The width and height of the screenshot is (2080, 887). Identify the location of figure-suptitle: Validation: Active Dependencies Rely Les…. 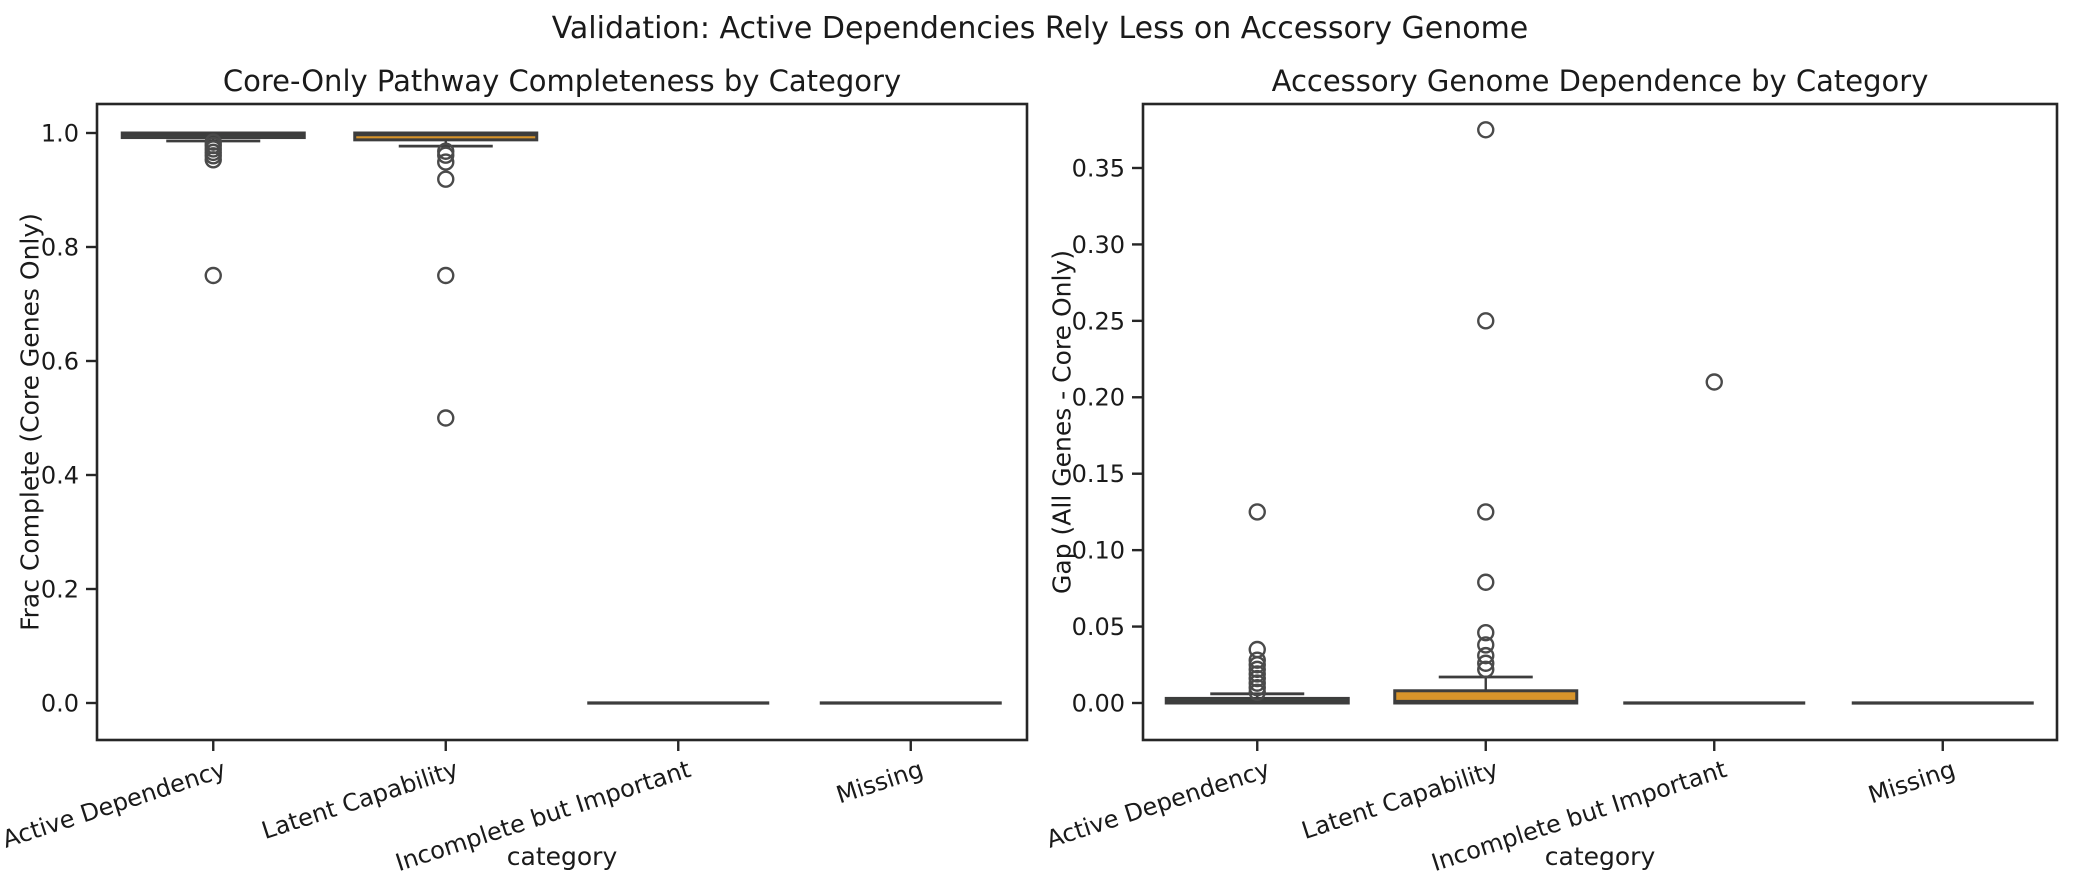
(1040, 28).